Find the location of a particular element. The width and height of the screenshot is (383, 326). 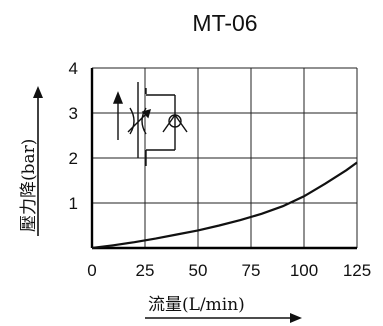

x-tick-label: 125 is located at coordinates (357, 270).